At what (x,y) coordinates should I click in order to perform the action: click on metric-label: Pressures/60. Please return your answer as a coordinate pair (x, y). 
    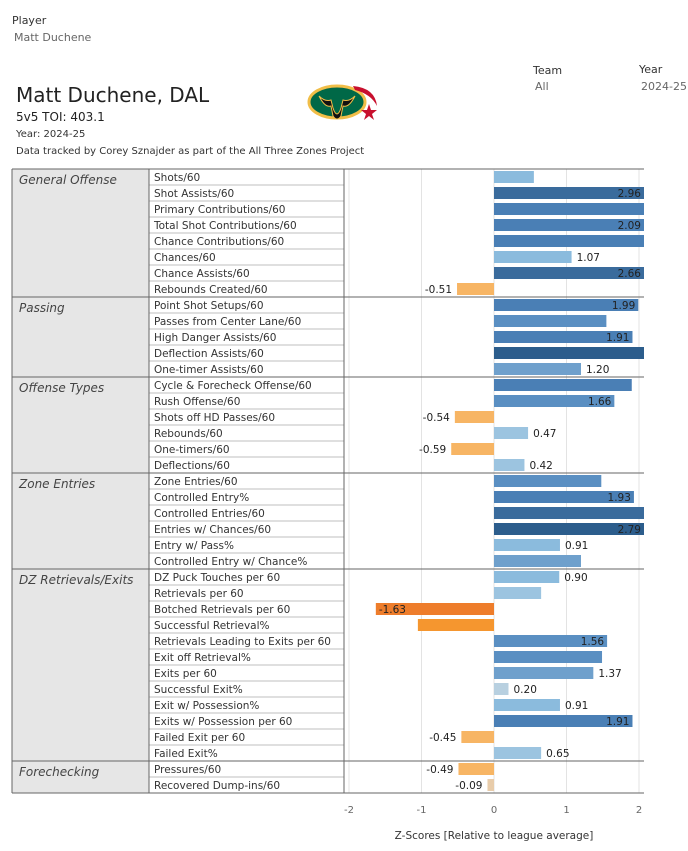
    Looking at the image, I should click on (187, 770).